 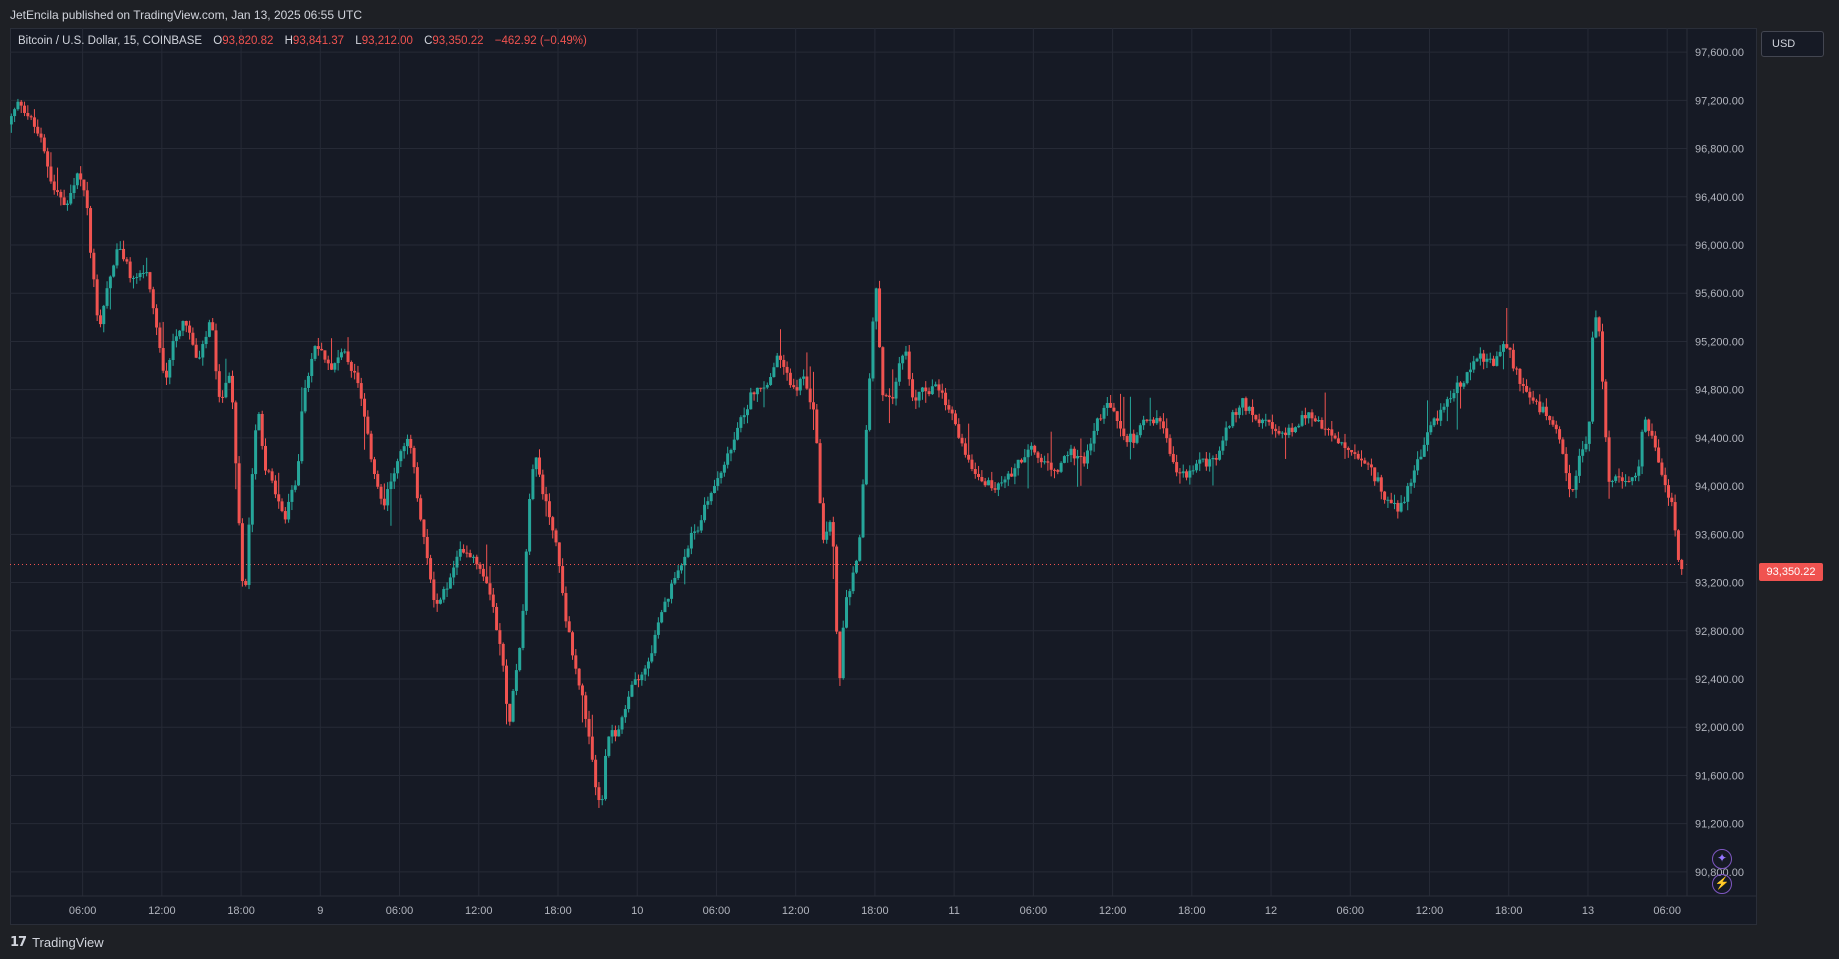 I want to click on tradingview-brand: 17 TradingView, so click(x=57, y=942).